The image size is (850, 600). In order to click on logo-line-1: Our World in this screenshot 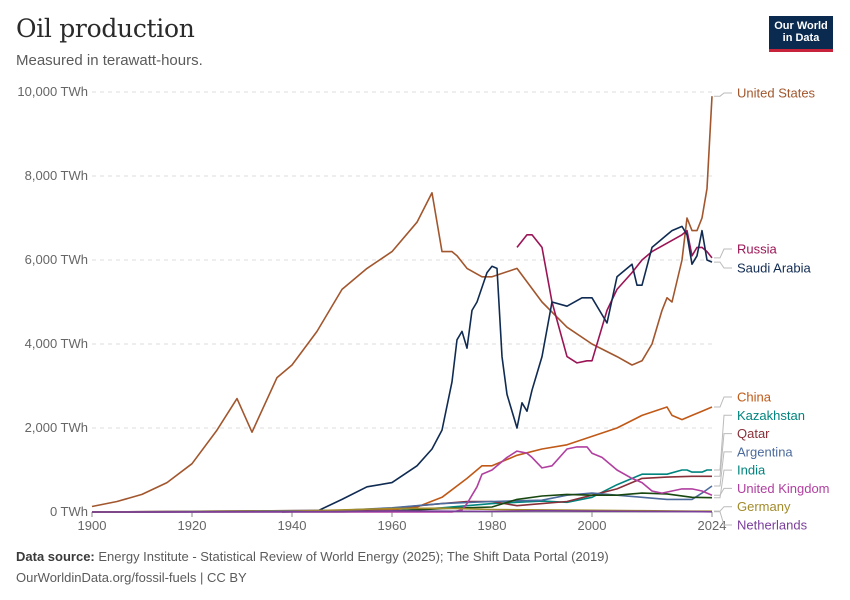, I will do `click(801, 26)`.